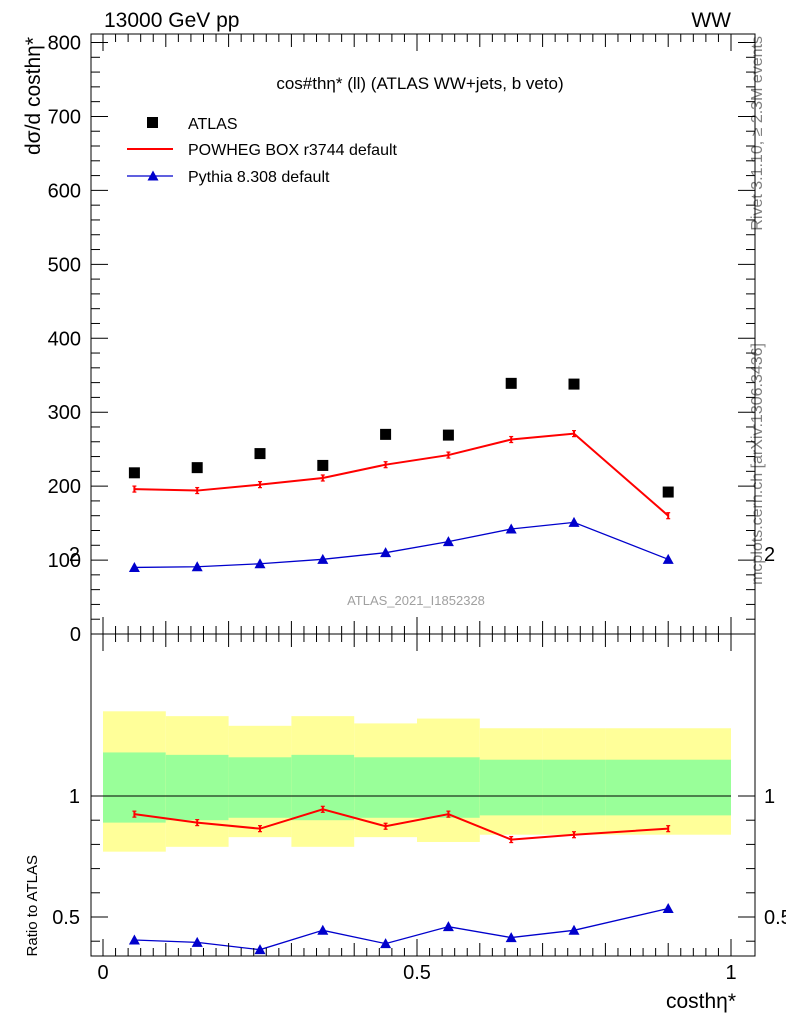  I want to click on mcplots-side-label: mcplots.cern.ch [arXiv:1306.3436], so click(757, 464).